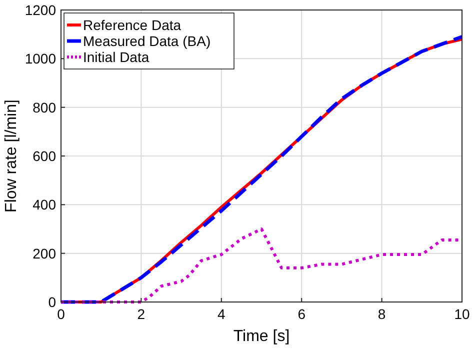 The height and width of the screenshot is (349, 474). I want to click on y-tick-label: 400, so click(44, 204).